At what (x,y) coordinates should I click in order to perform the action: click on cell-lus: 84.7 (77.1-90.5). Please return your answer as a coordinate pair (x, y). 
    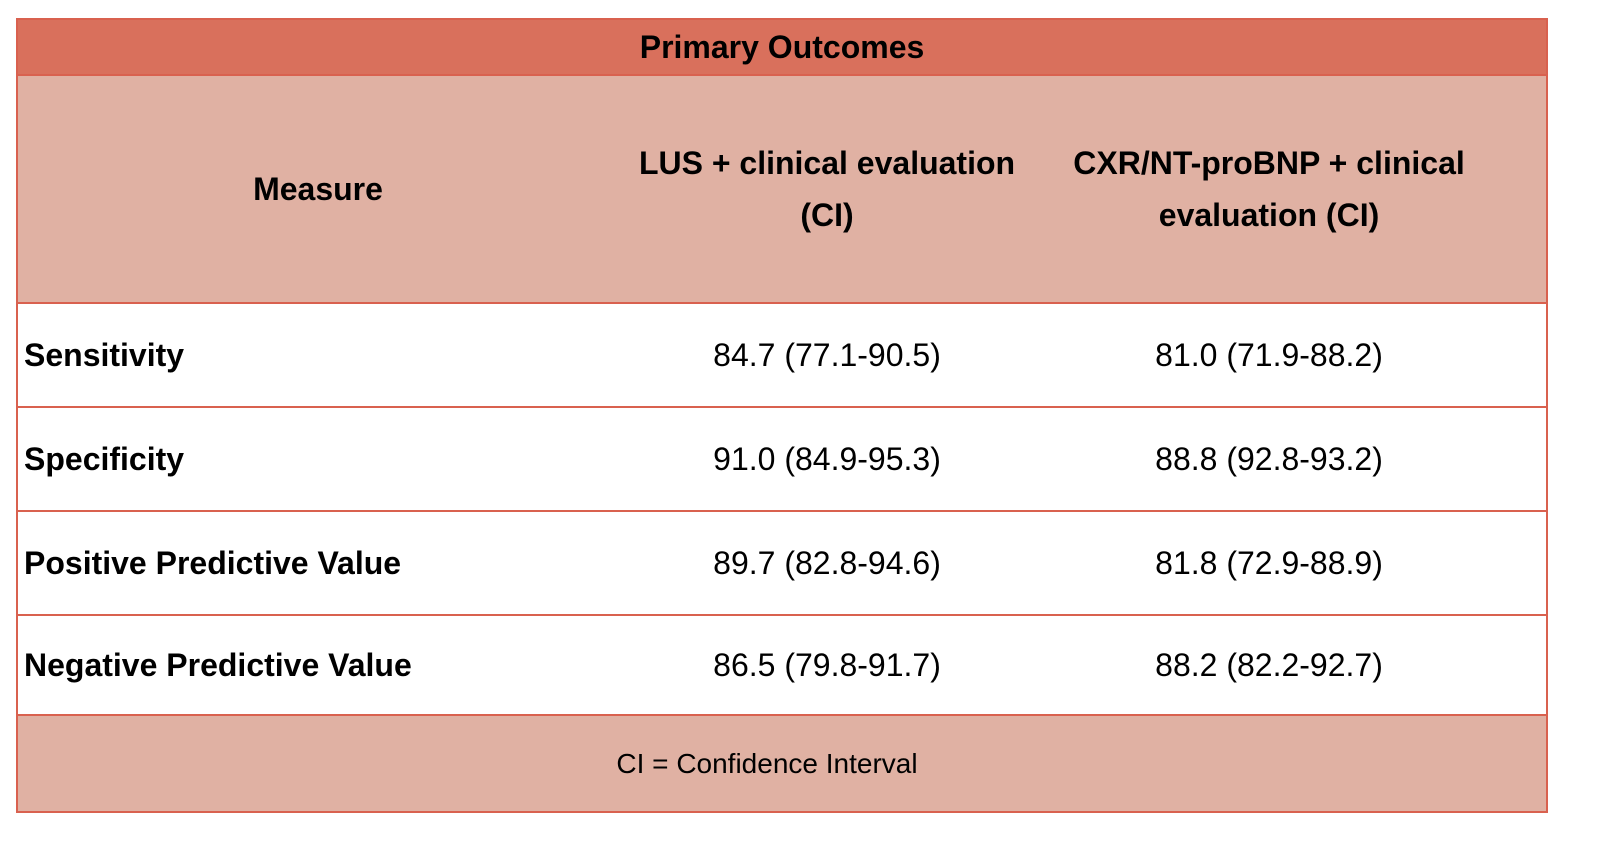
    Looking at the image, I should click on (827, 354).